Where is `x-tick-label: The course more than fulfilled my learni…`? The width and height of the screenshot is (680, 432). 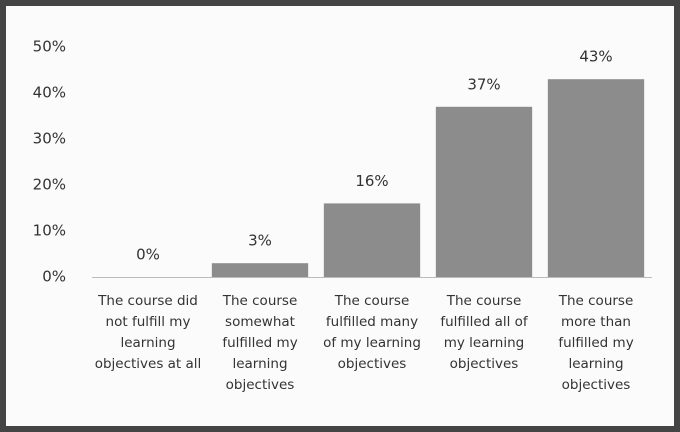
x-tick-label: The course more than fulfilled my learni… is located at coordinates (596, 343).